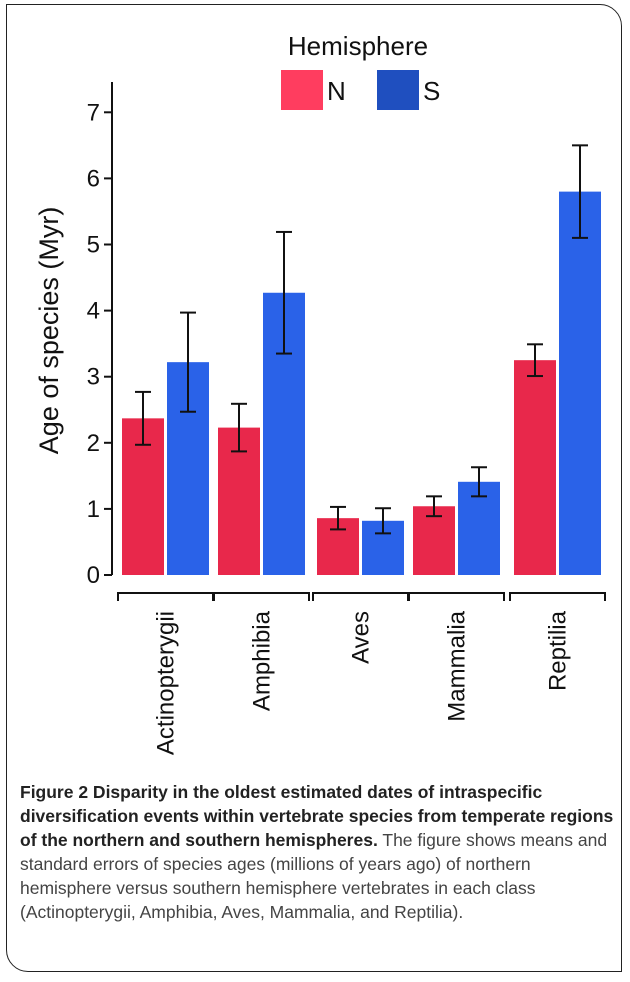 Image resolution: width=630 pixels, height=982 pixels. I want to click on y-tick-label: 7, so click(93, 112).